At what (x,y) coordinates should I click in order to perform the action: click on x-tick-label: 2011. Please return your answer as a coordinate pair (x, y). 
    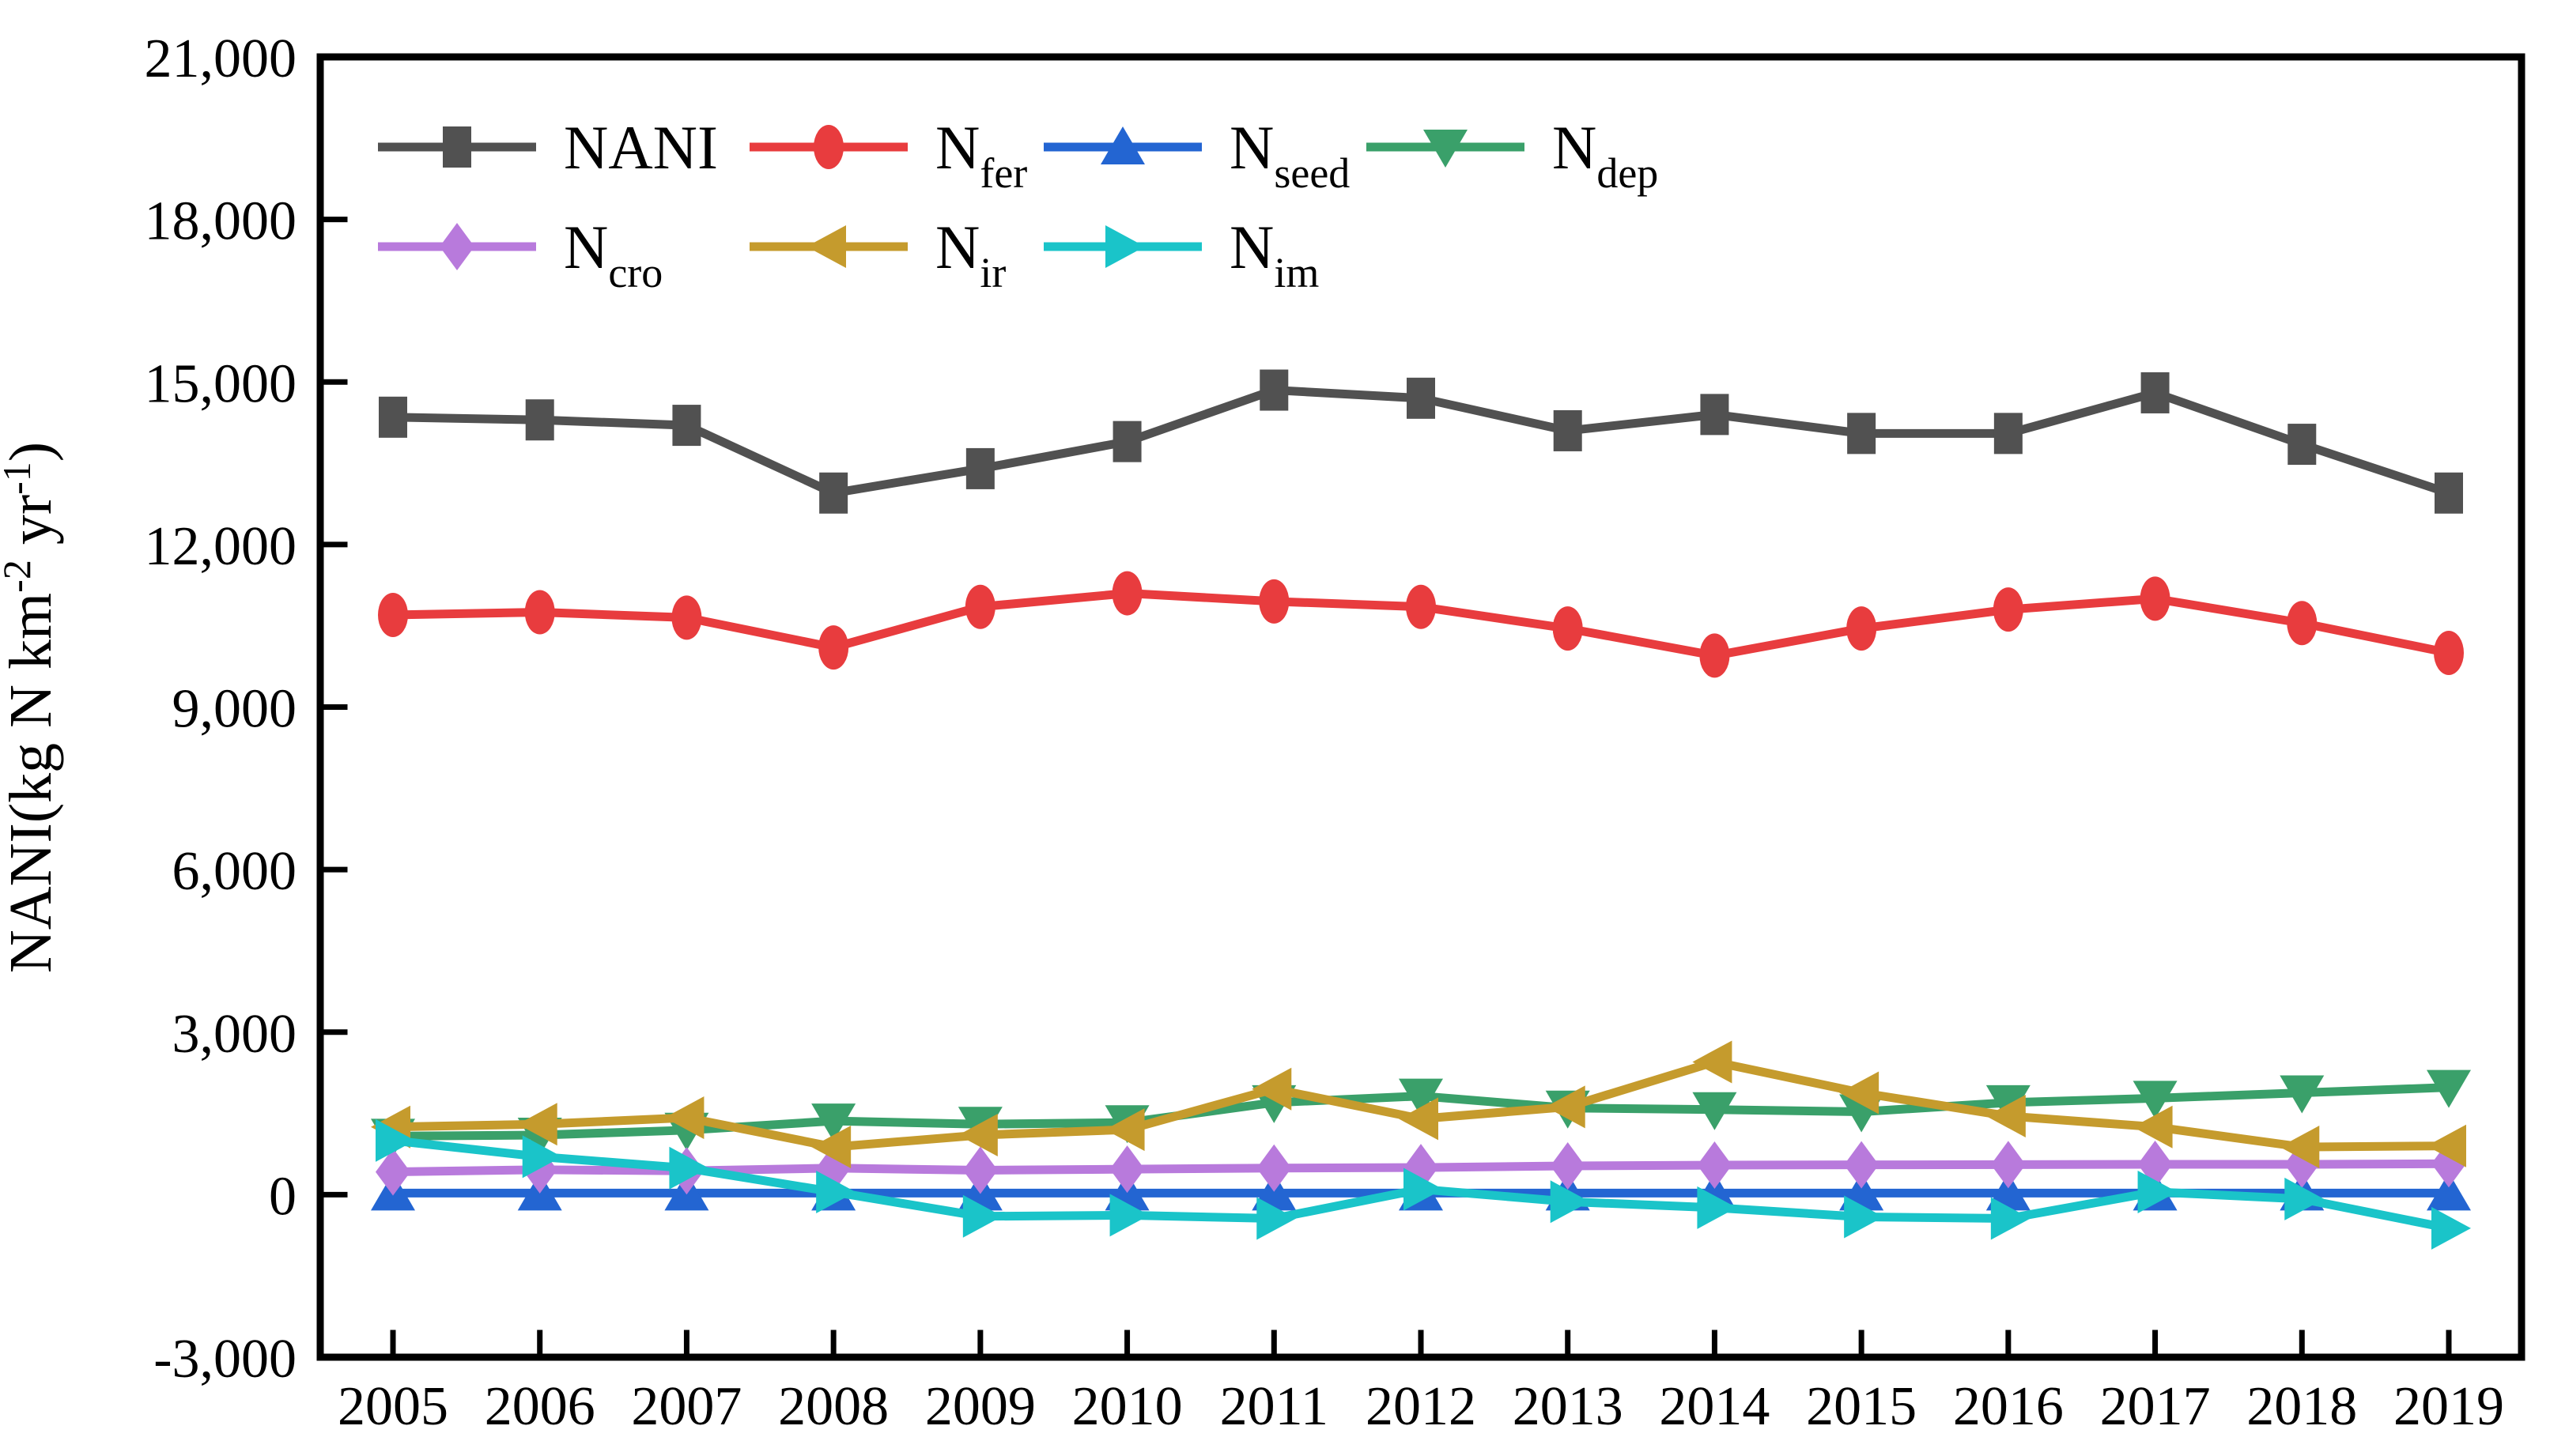
    Looking at the image, I should click on (1274, 1406).